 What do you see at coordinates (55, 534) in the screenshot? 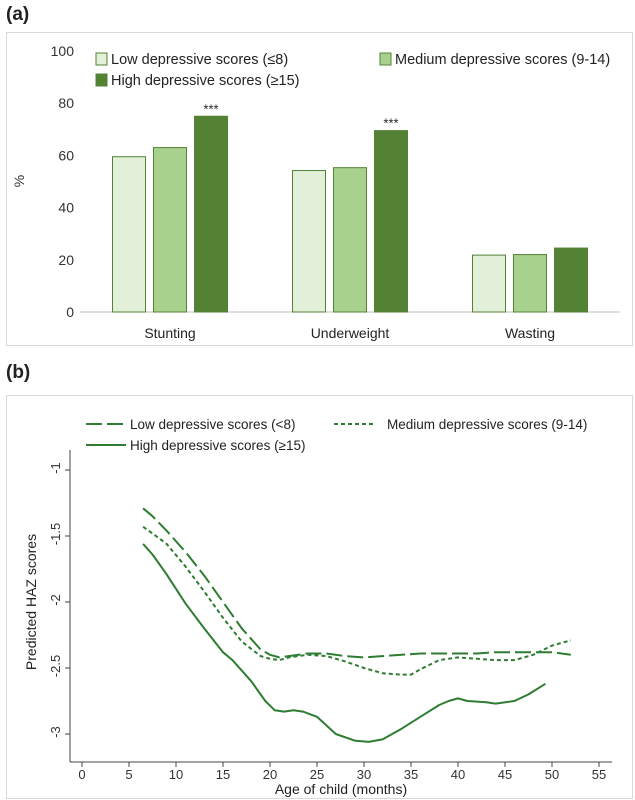
I see `y-tick-label: -1.5` at bounding box center [55, 534].